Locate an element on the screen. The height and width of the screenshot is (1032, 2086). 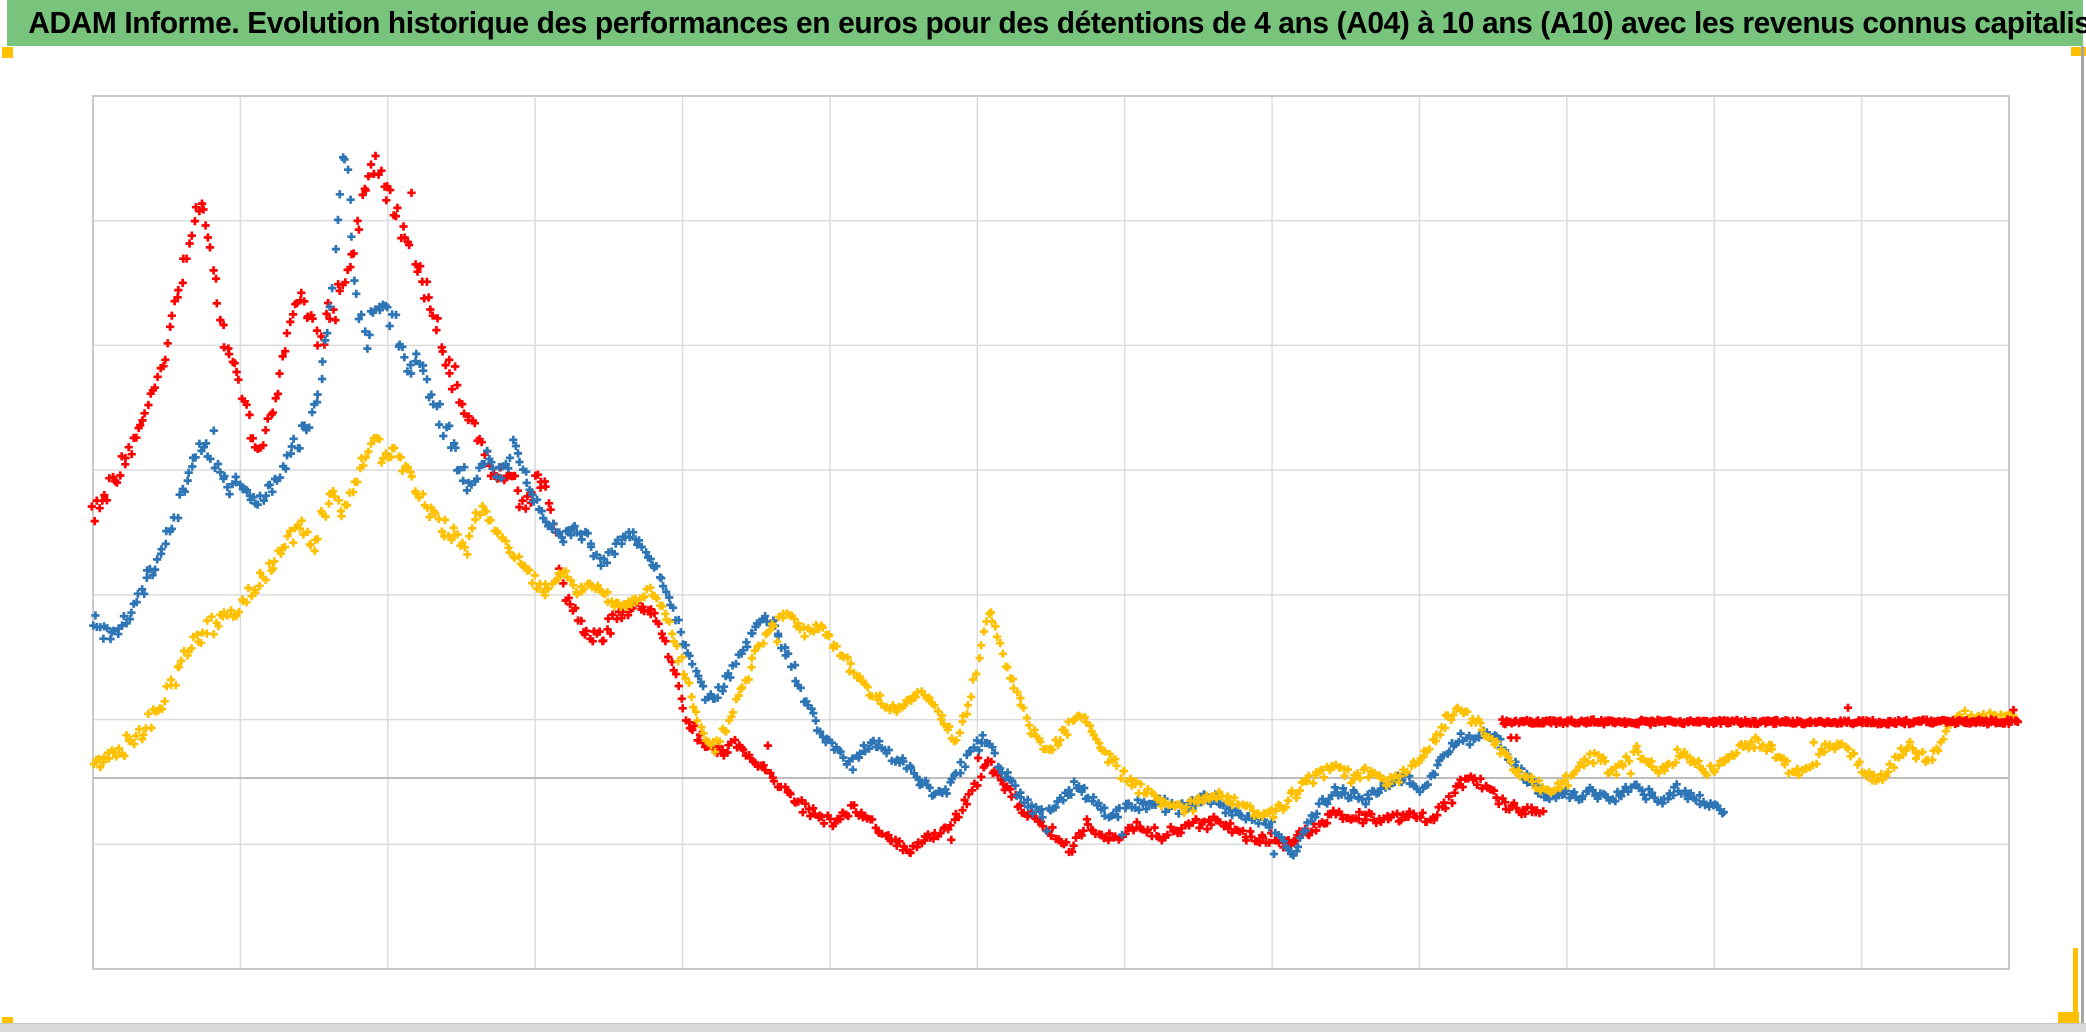
gold-corner-mark-top-right is located at coordinates (2078, 51).